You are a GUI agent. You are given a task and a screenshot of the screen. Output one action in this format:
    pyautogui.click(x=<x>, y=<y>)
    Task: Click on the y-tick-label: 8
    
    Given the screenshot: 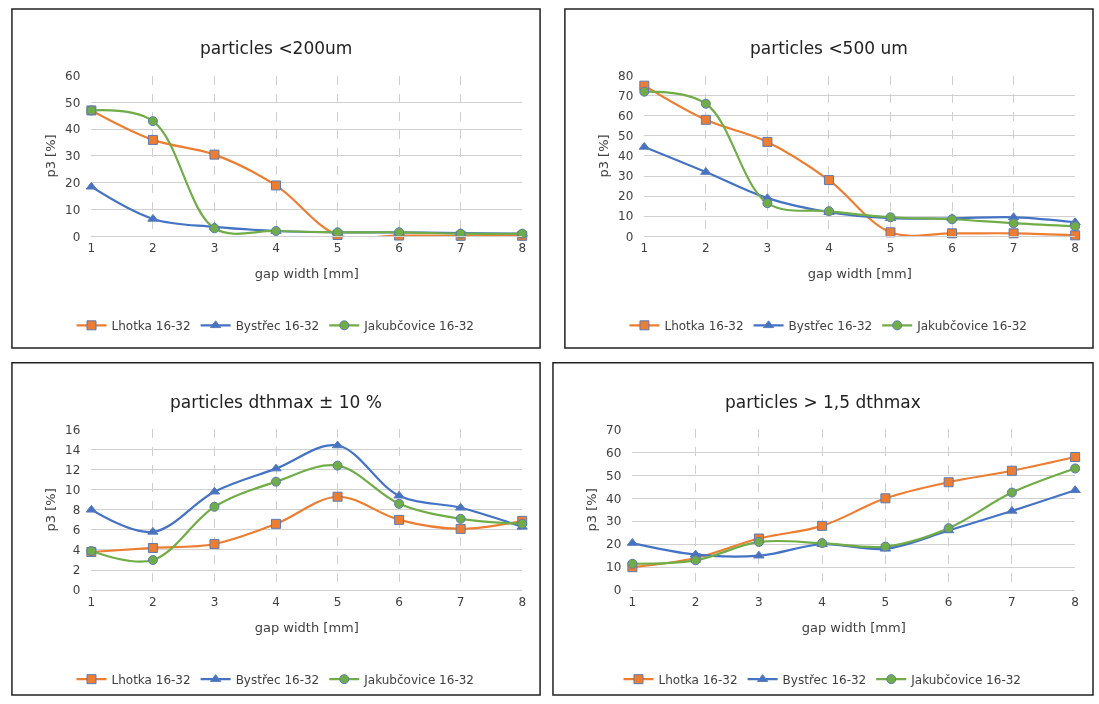 What is the action you would take?
    pyautogui.click(x=76, y=510)
    